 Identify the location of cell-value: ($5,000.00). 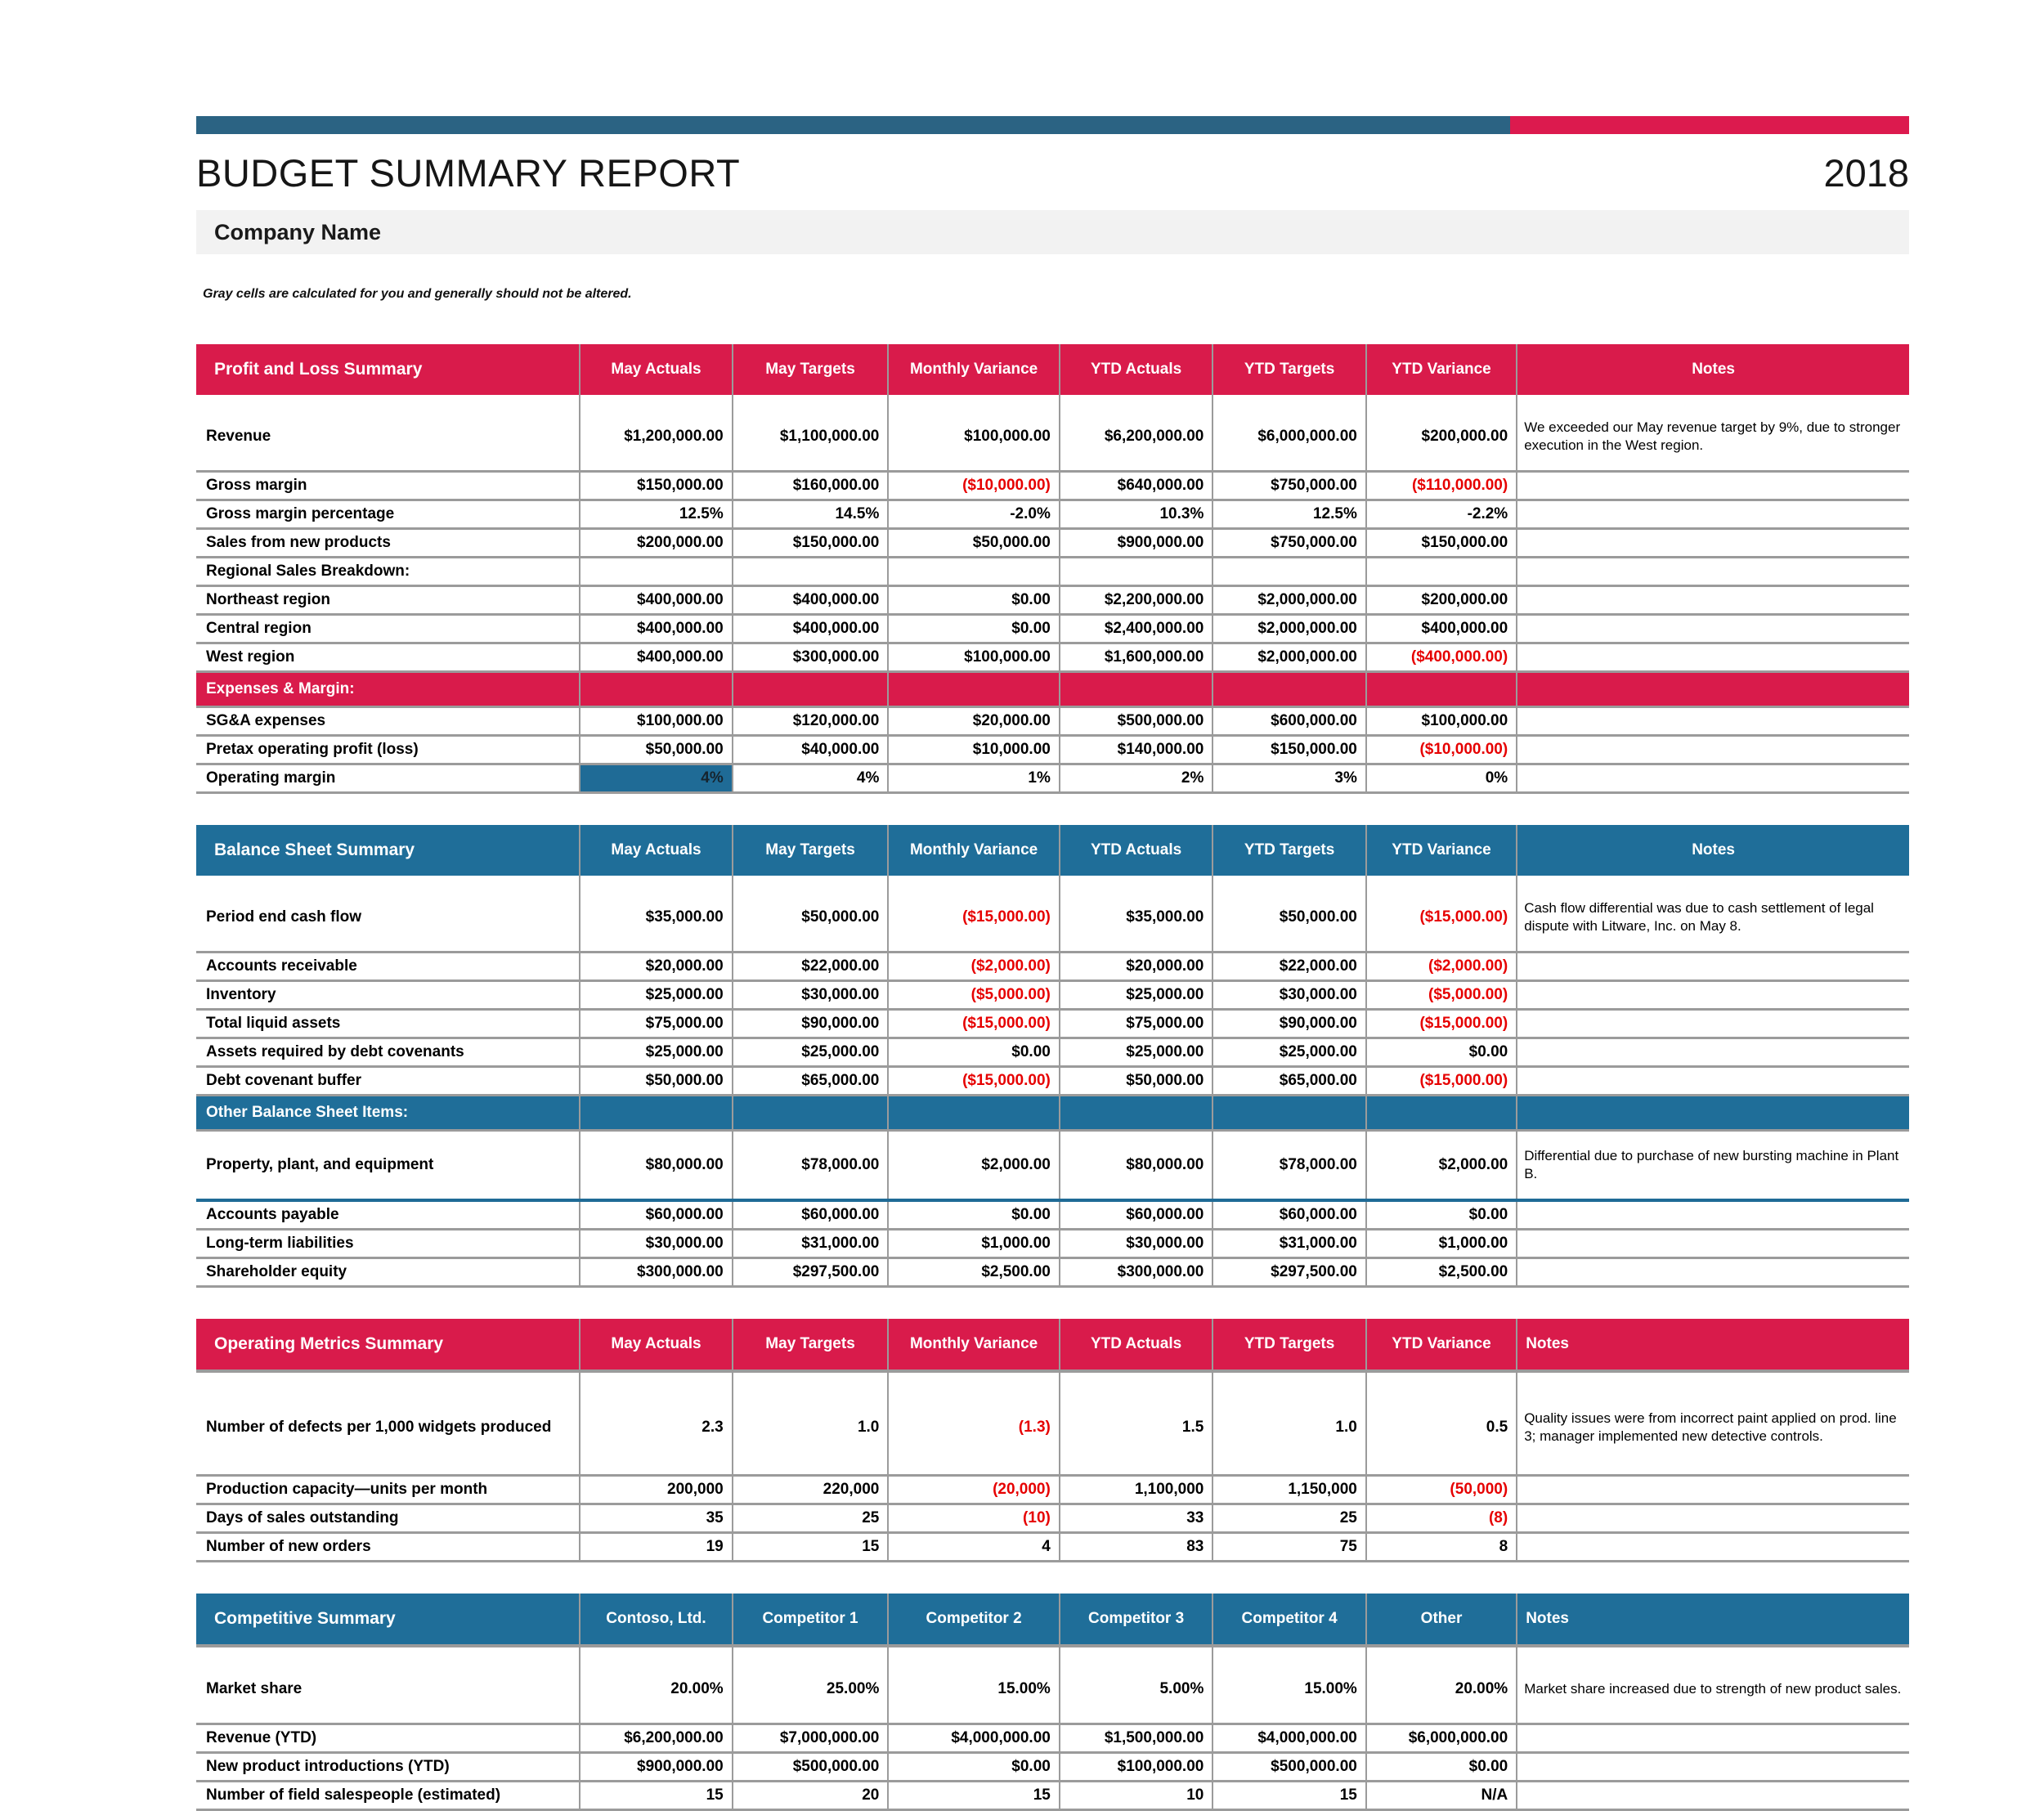
(1441, 995).